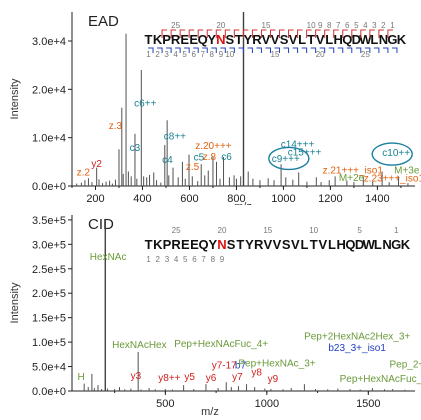  Describe the element at coordinates (365, 25) in the screenshot. I see `c0-top-position-number: 4` at that location.